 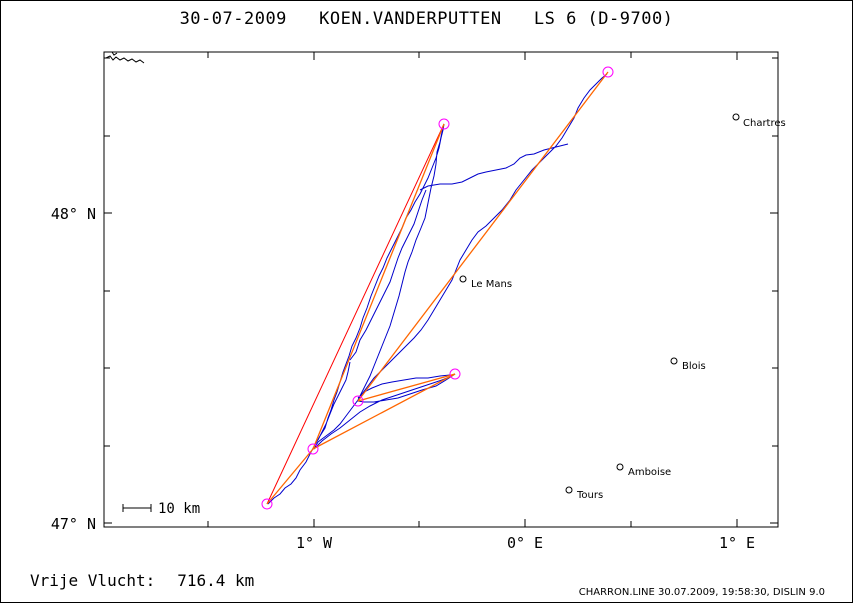 What do you see at coordinates (233, 19) in the screenshot?
I see `flight-date: 30-07-2009` at bounding box center [233, 19].